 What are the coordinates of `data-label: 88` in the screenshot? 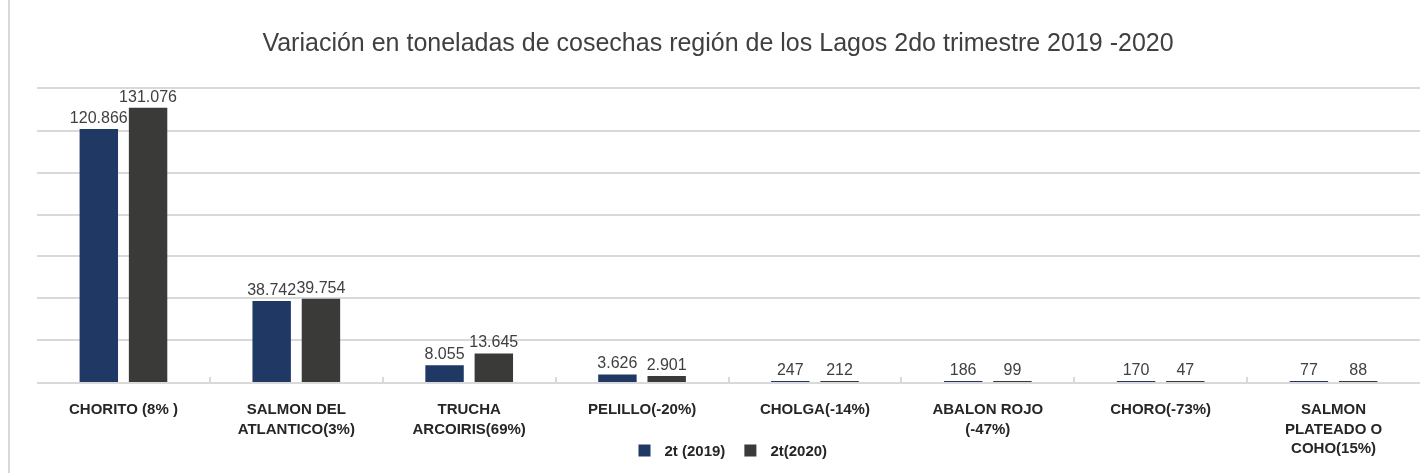 It's located at (1358, 369).